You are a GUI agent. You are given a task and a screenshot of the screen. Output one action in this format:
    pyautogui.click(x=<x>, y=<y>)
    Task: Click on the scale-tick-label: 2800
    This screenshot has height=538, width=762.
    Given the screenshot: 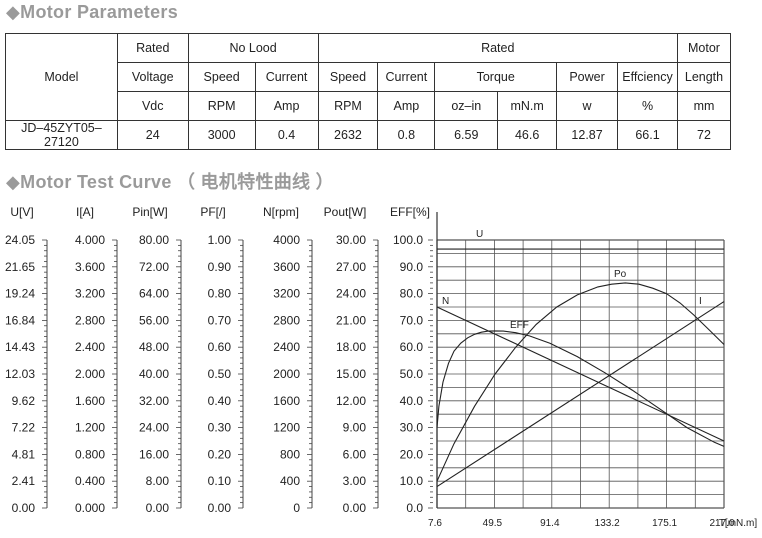 What is the action you would take?
    pyautogui.click(x=286, y=320)
    